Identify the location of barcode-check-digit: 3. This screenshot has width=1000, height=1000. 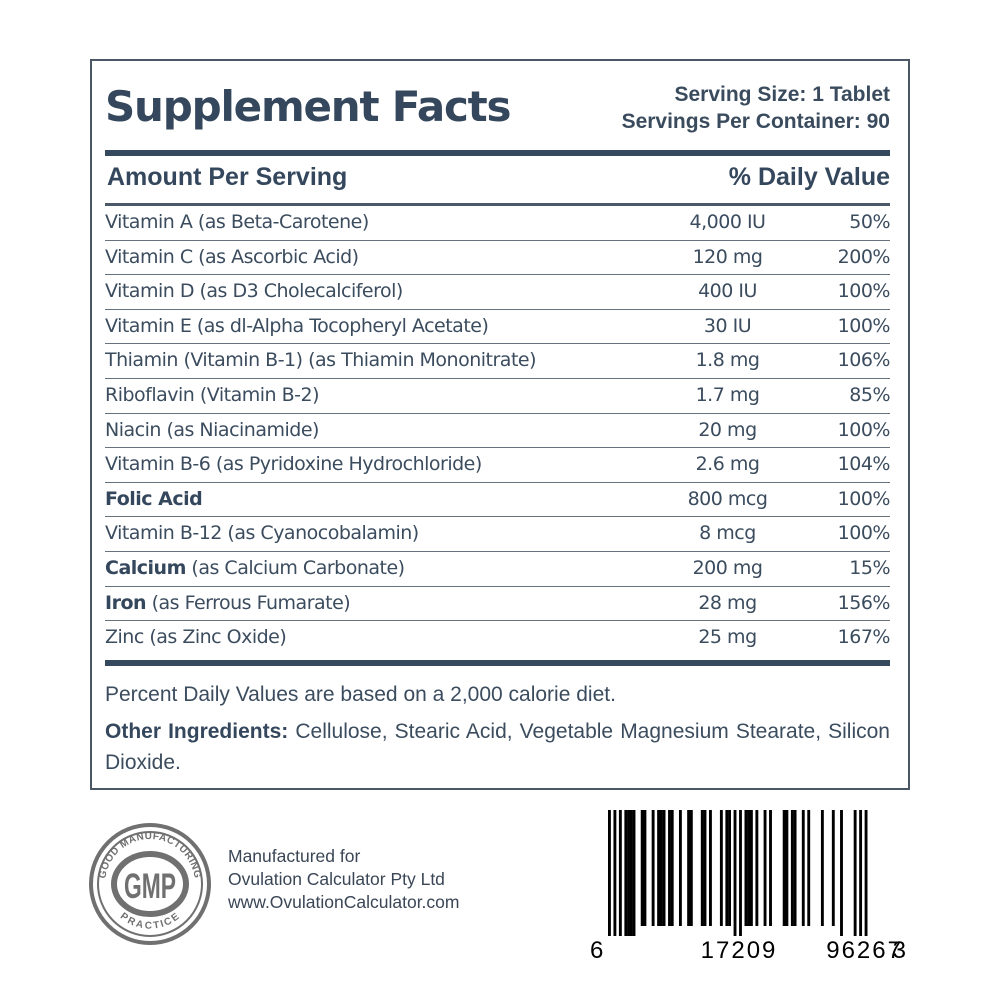
(900, 949).